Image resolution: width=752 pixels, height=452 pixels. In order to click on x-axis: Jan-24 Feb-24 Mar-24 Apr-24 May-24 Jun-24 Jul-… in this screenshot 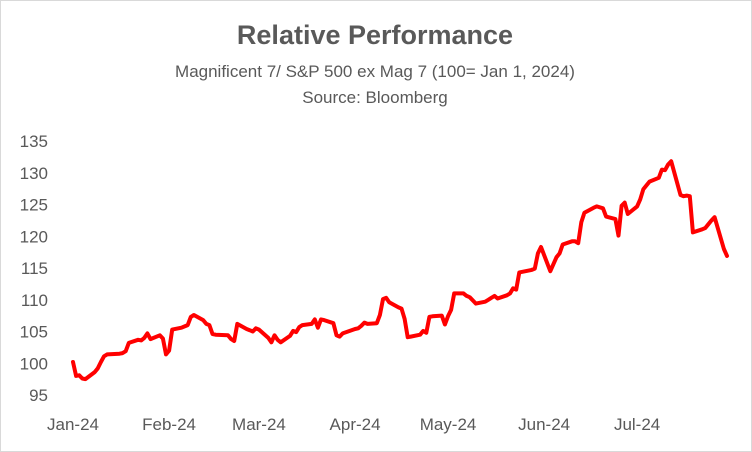, I will do `click(353, 424)`.